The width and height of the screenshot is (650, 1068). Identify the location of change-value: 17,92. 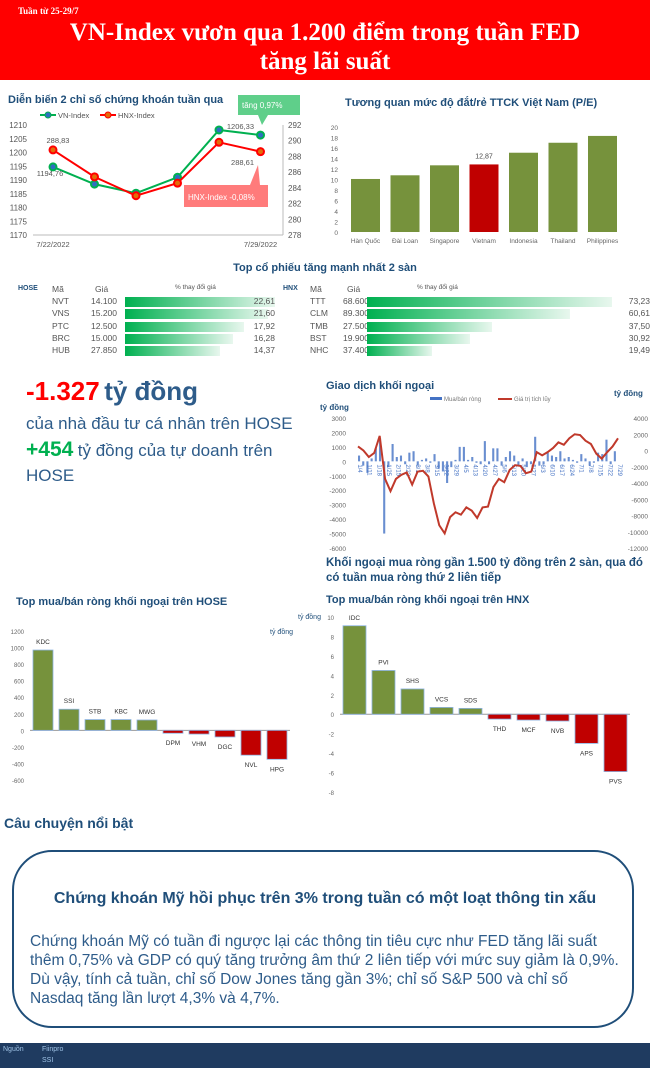
(264, 325).